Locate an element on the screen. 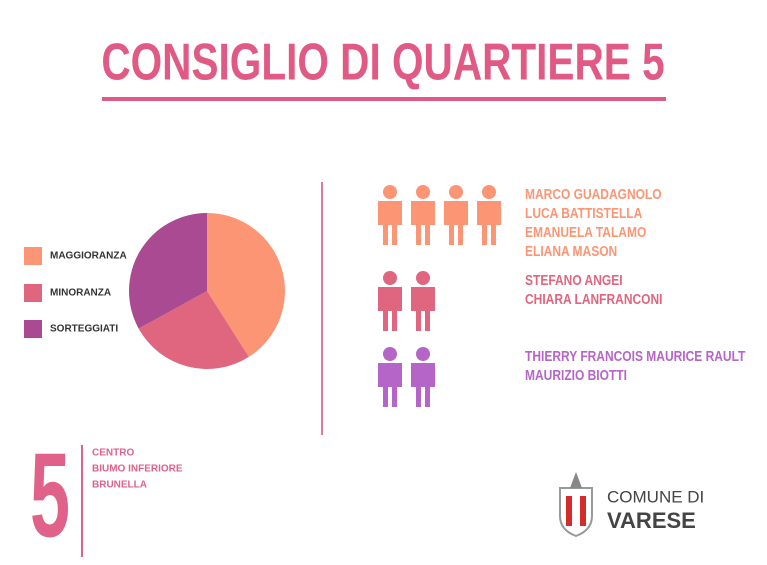  district-area: BIUMO INFERIORE is located at coordinates (137, 469).